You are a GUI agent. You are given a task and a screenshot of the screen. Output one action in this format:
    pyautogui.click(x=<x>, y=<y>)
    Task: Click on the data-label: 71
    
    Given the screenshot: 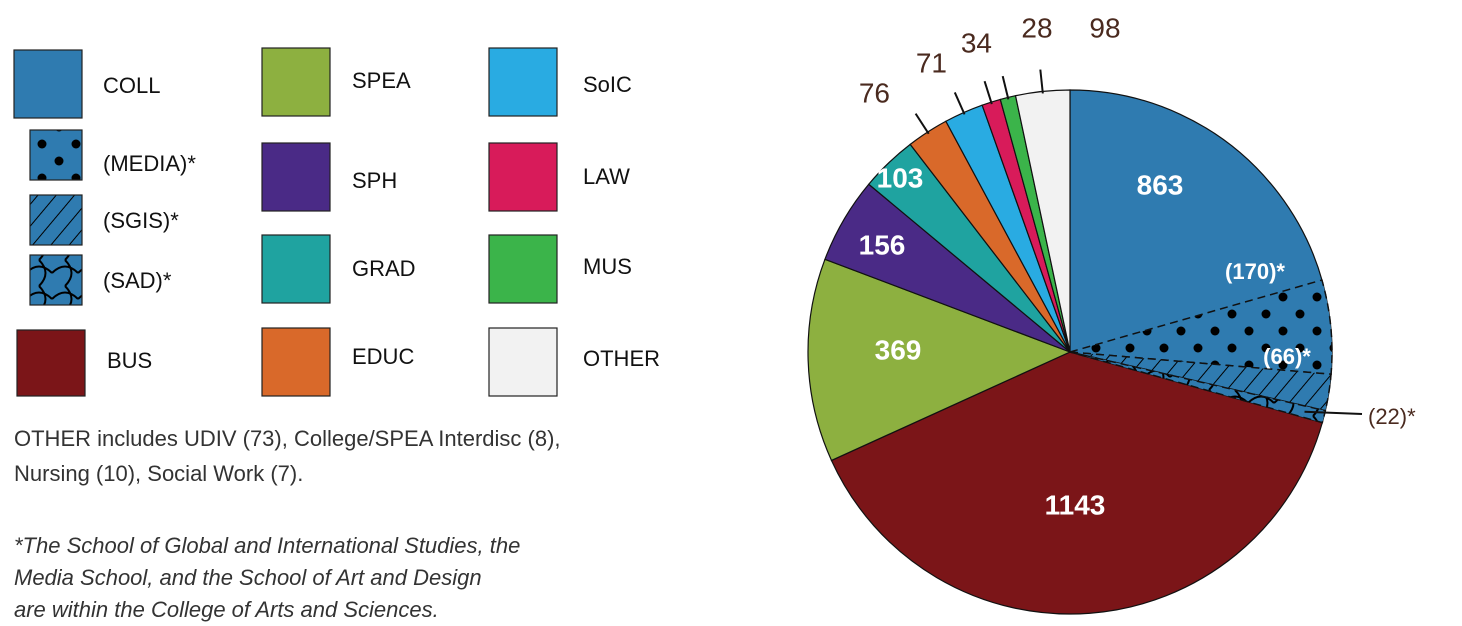 What is the action you would take?
    pyautogui.click(x=931, y=62)
    